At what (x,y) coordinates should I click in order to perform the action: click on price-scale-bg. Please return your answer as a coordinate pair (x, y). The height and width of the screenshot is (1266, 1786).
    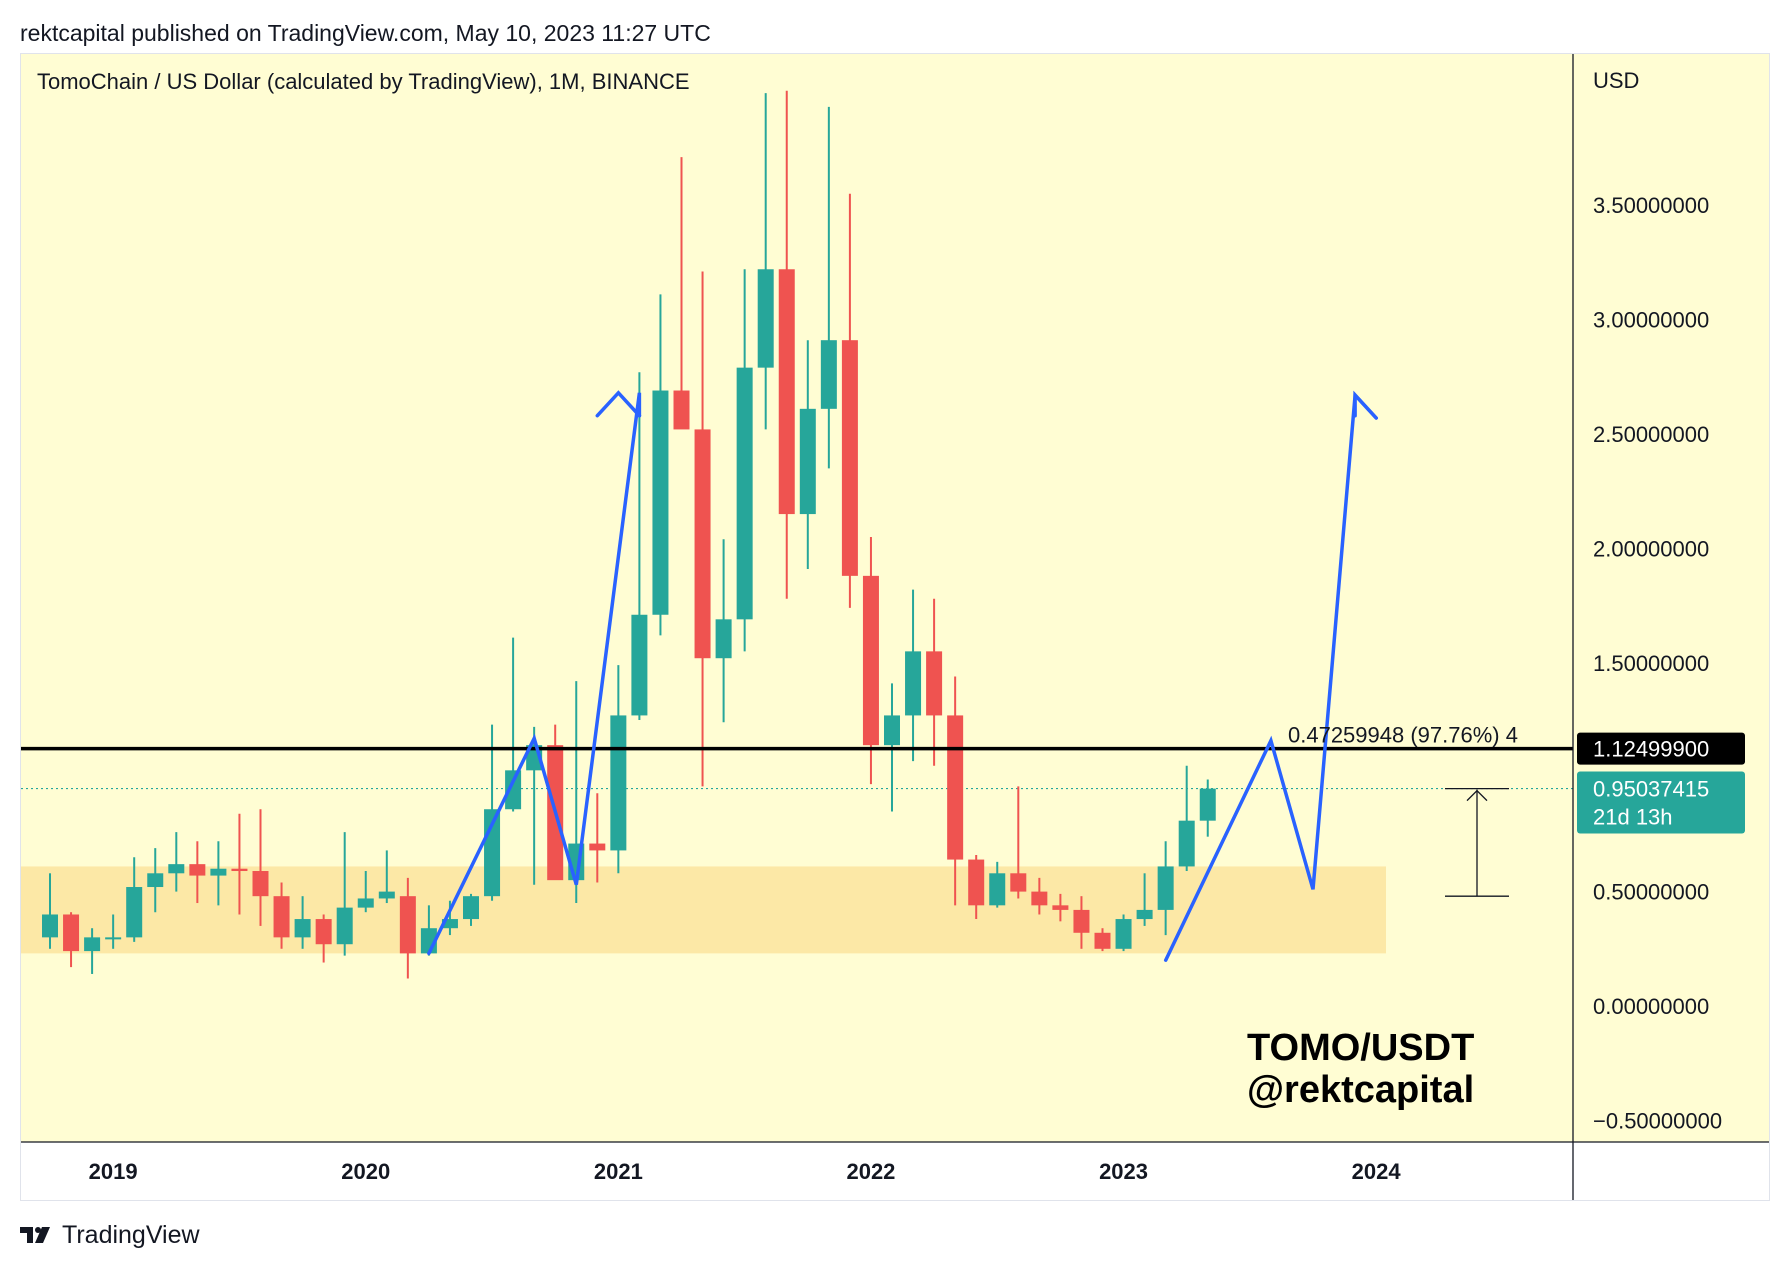
    Looking at the image, I should click on (1671, 598).